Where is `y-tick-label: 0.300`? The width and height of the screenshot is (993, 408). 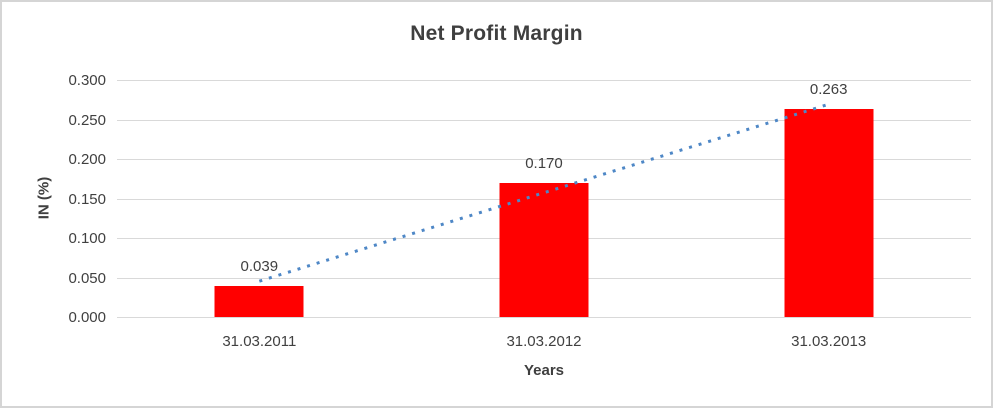
y-tick-label: 0.300 is located at coordinates (87, 80).